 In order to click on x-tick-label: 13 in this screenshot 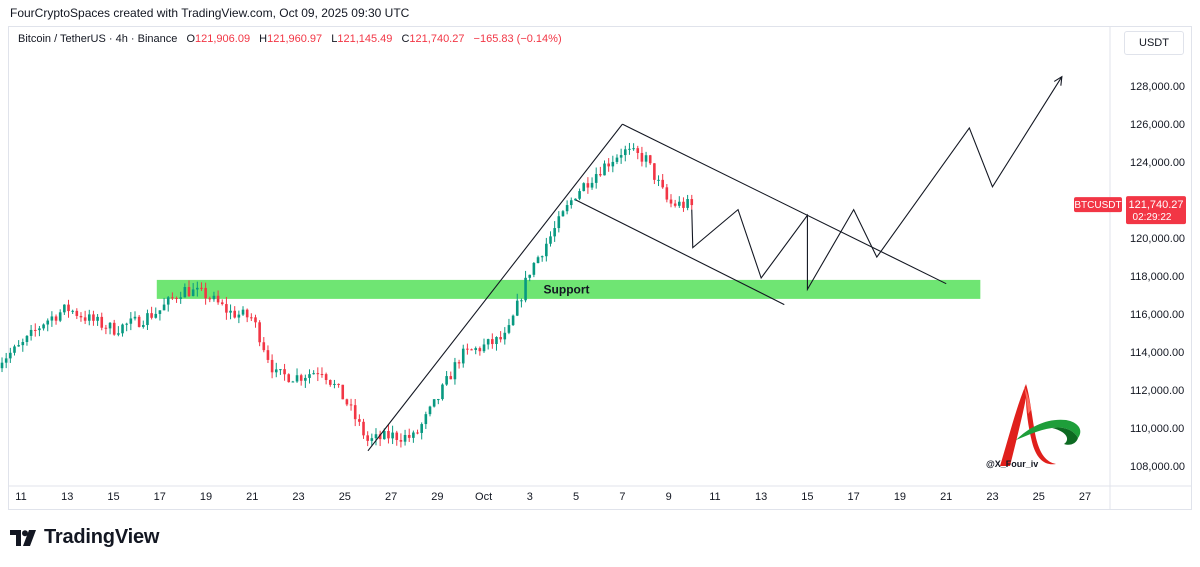, I will do `click(761, 497)`.